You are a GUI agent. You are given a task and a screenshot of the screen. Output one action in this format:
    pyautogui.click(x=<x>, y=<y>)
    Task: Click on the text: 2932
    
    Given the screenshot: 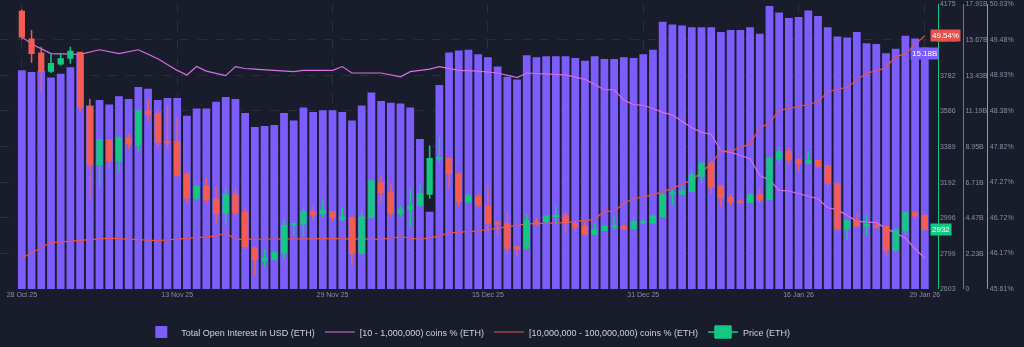 What is the action you would take?
    pyautogui.click(x=941, y=229)
    